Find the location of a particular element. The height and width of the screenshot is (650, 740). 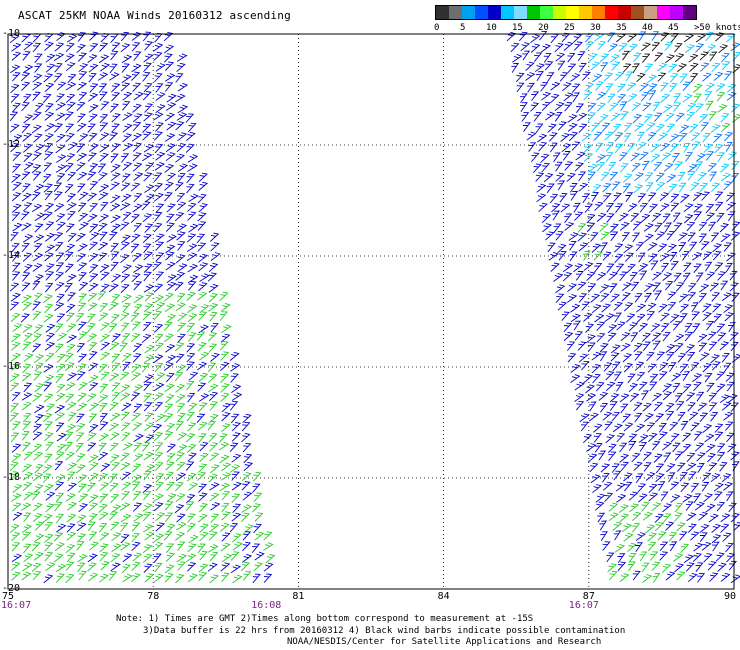

longitude-tick-label: 78 is located at coordinates (153, 596).